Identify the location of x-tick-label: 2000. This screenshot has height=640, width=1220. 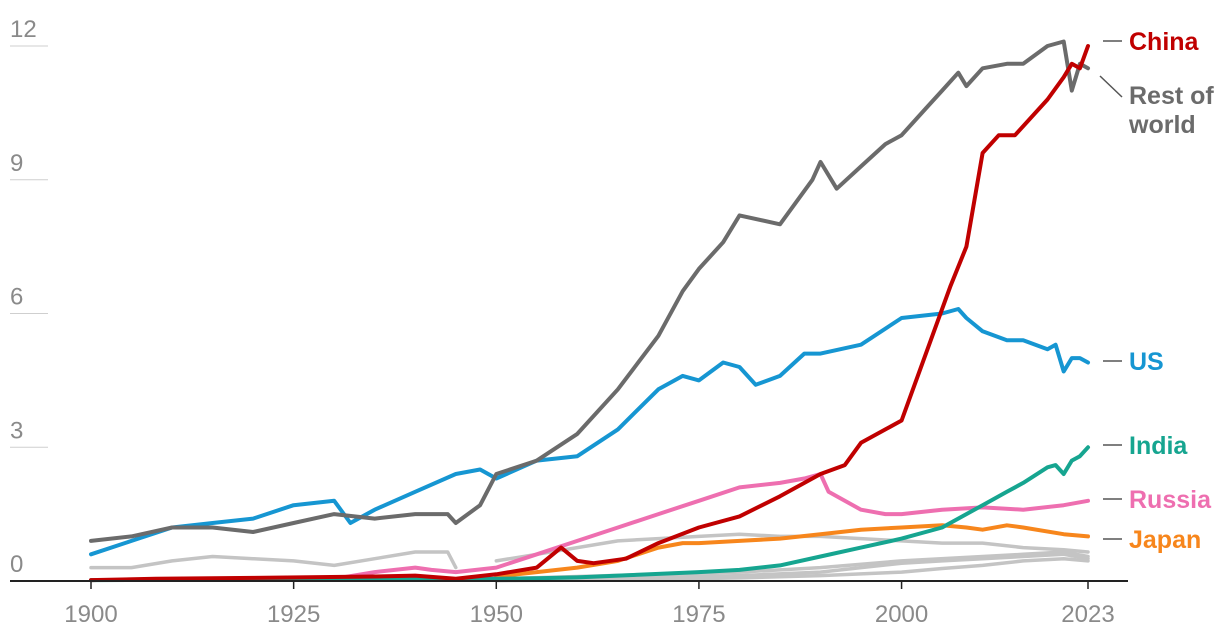
(901, 614).